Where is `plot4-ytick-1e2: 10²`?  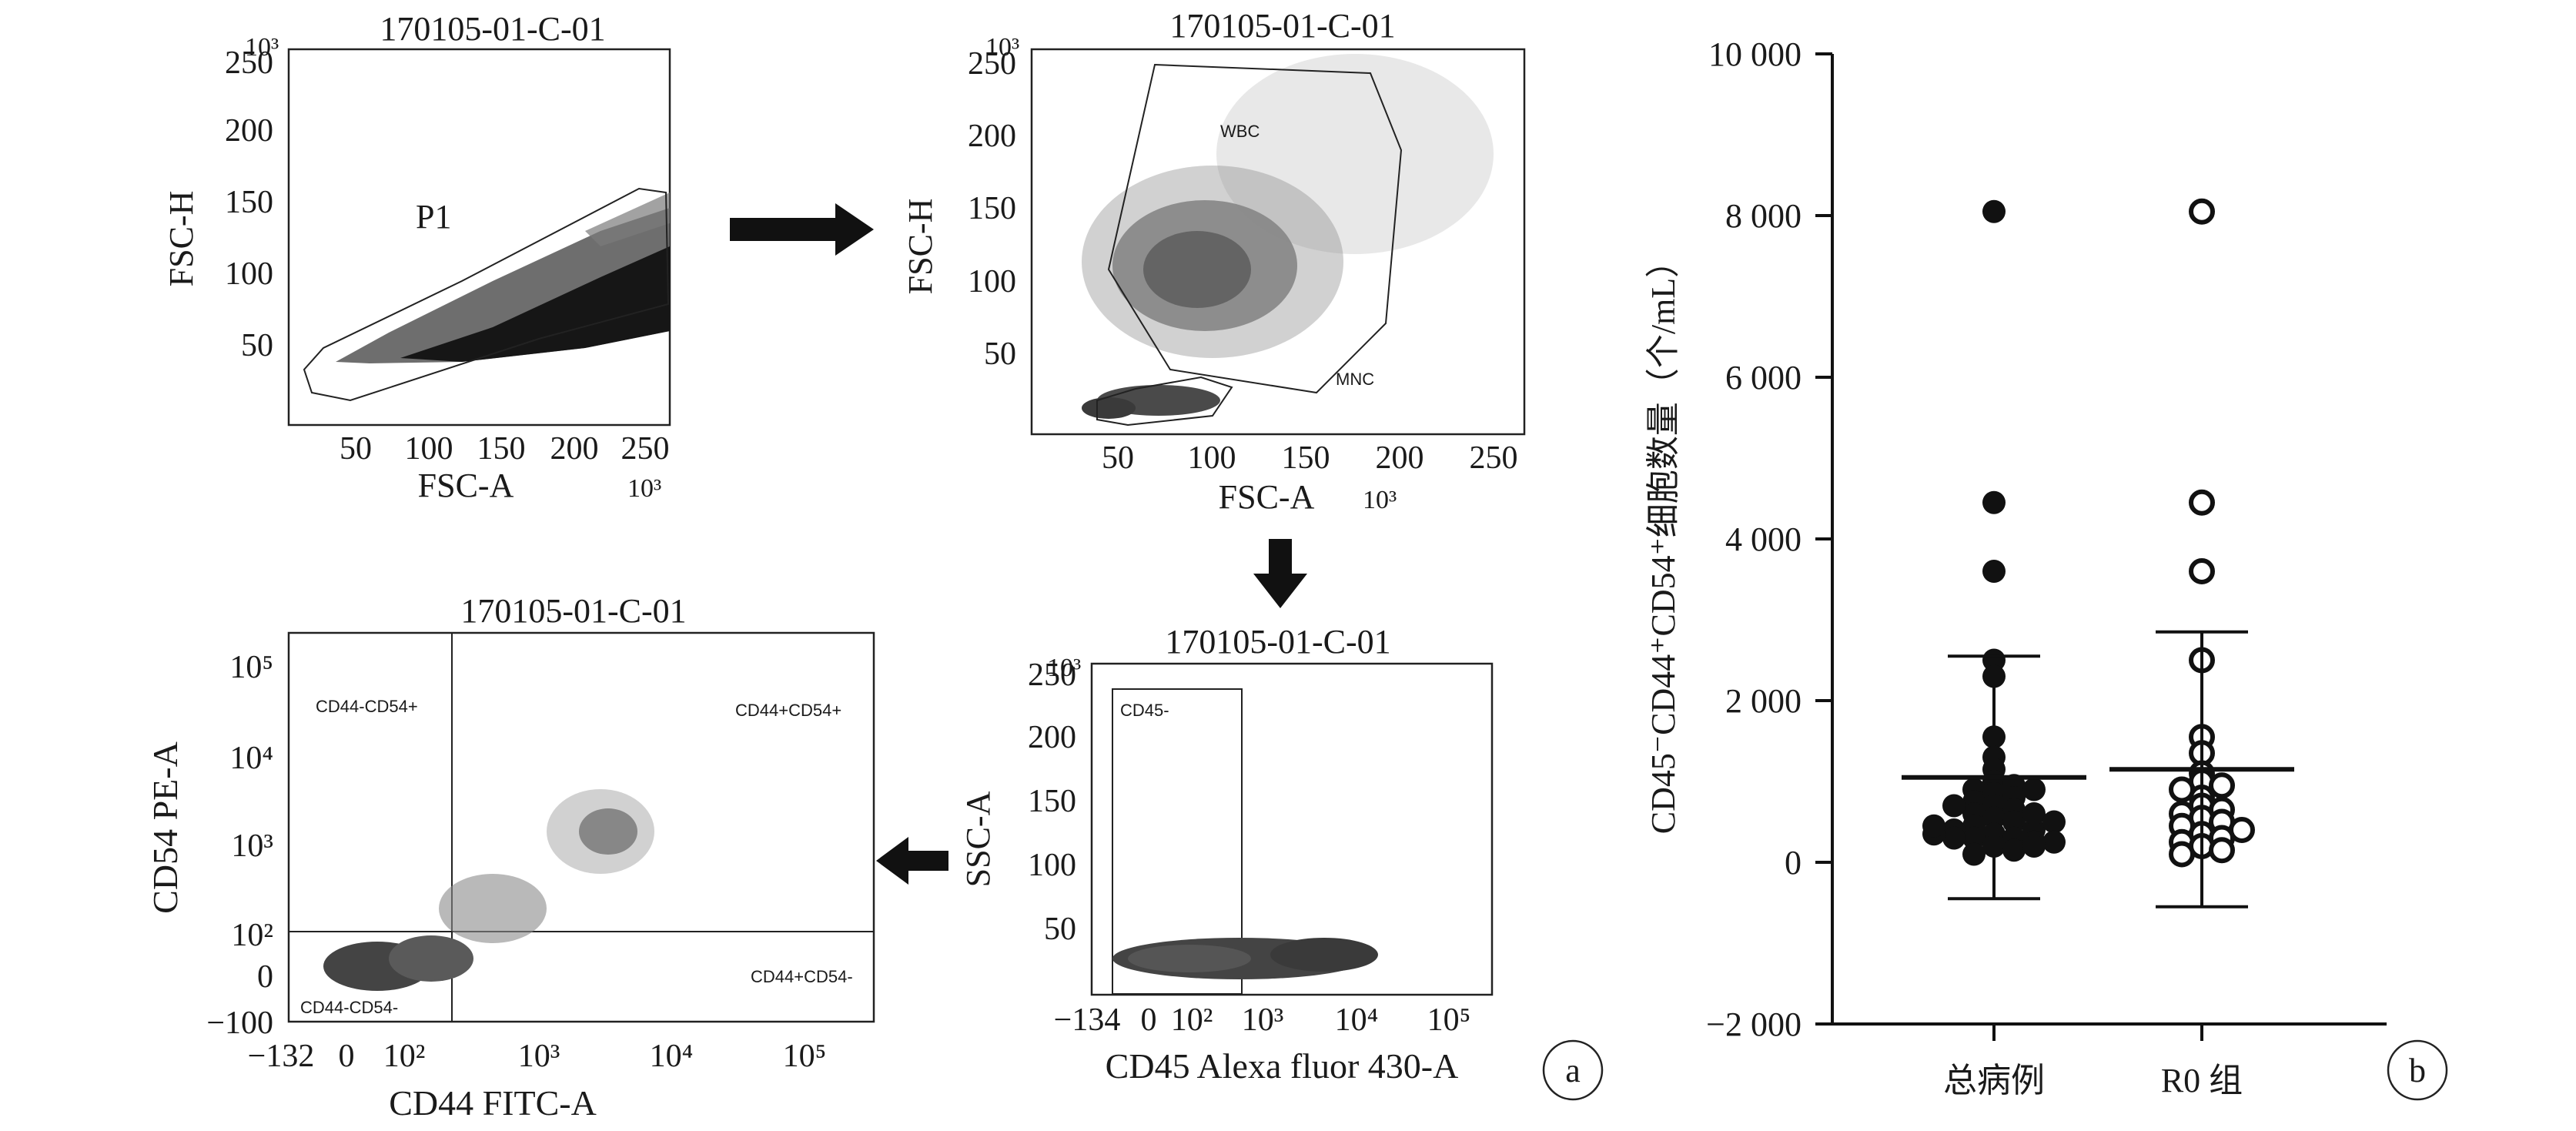
plot4-ytick-1e2: 10² is located at coordinates (252, 935).